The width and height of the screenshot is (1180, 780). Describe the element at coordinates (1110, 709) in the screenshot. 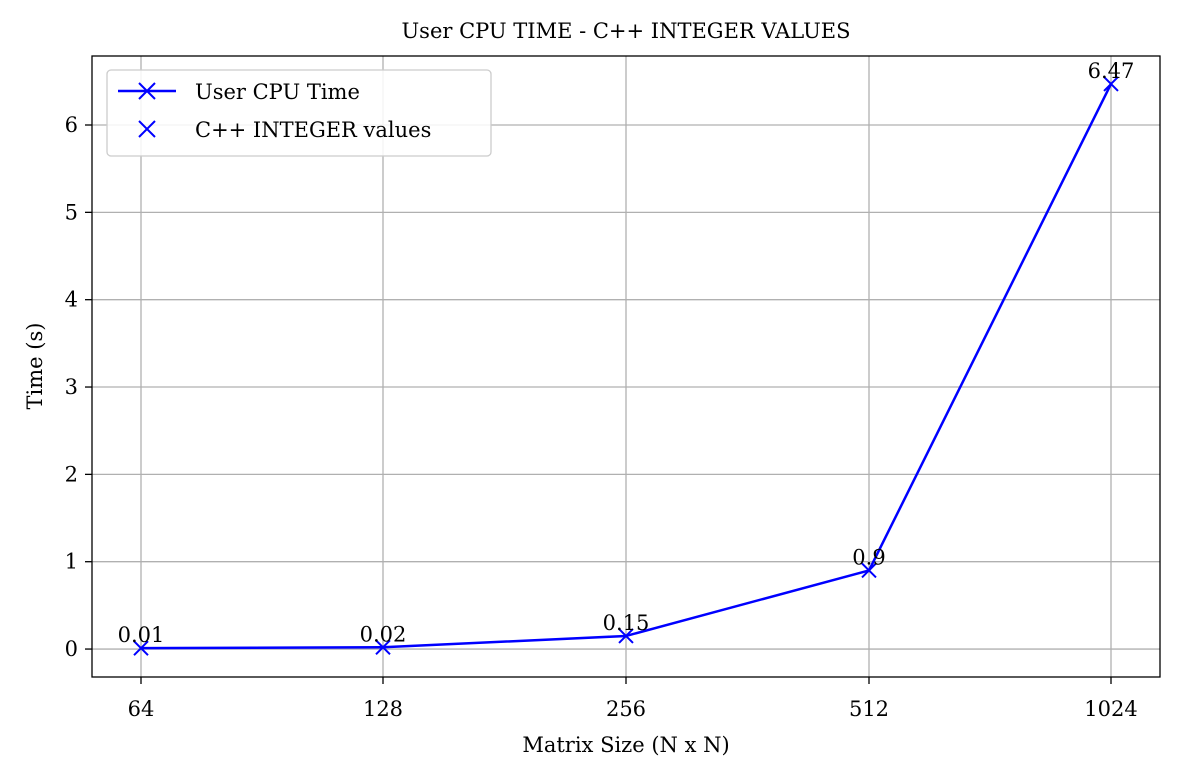

I see `x-tick-label: 1024` at that location.